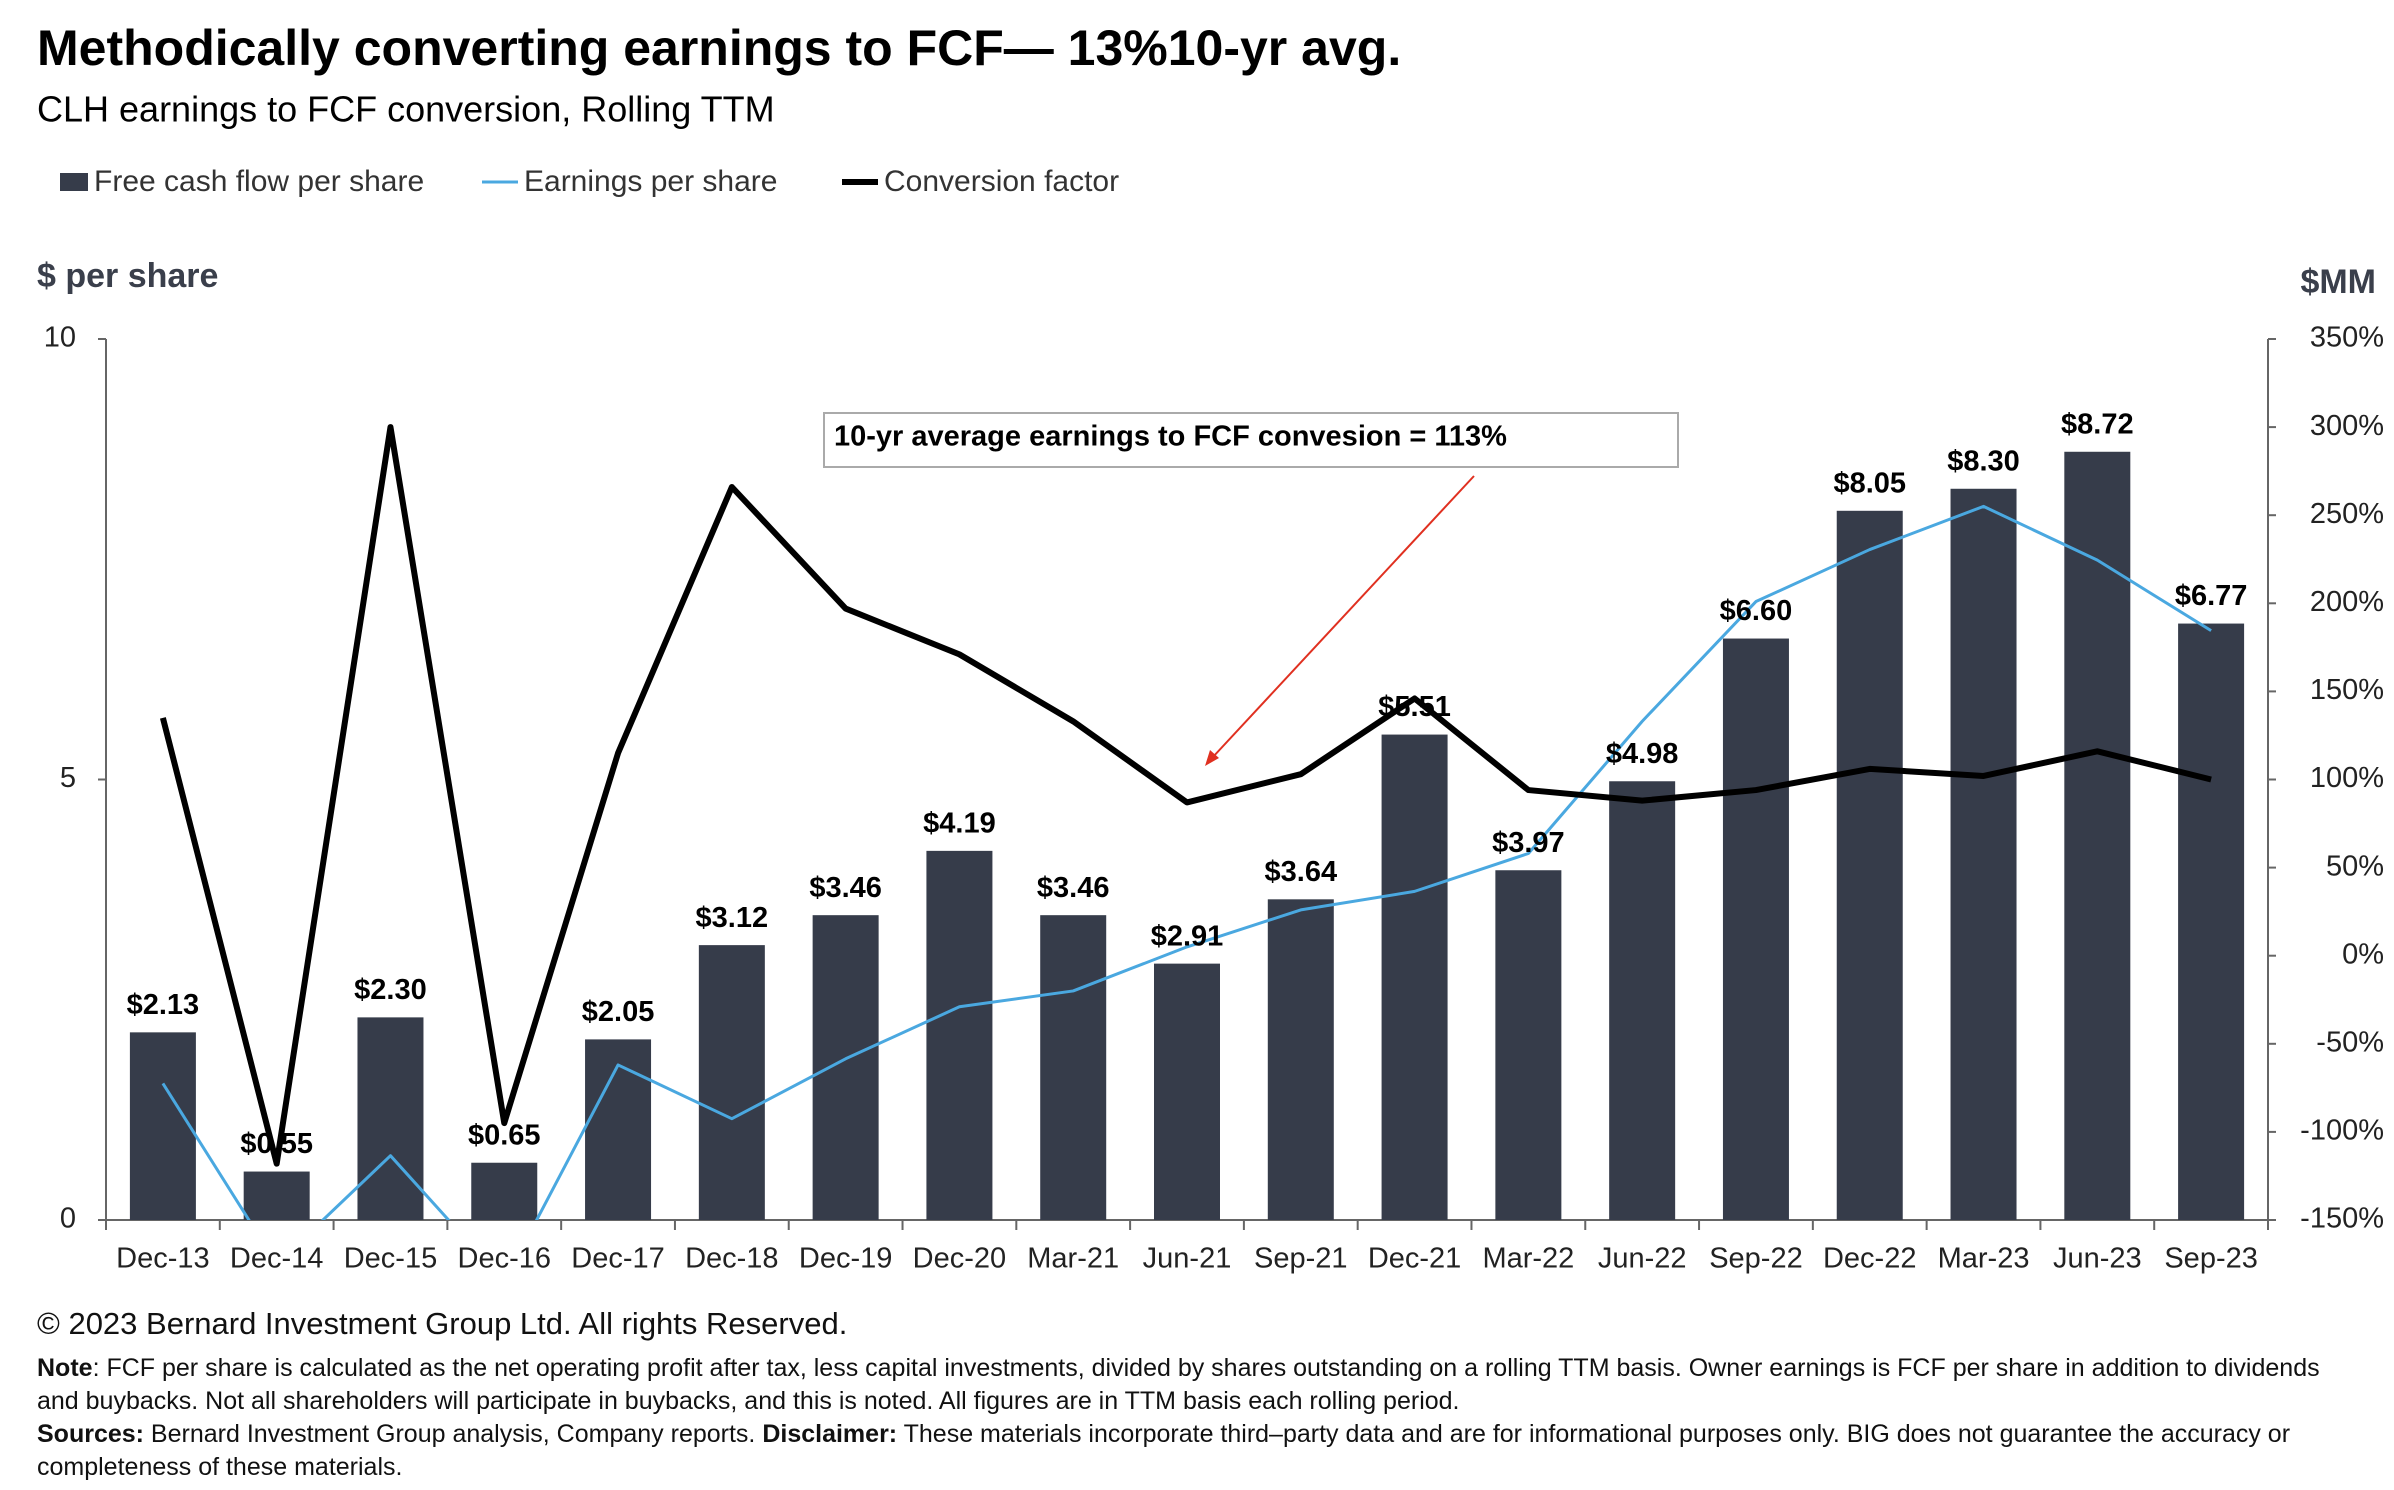 The image size is (2394, 1490). What do you see at coordinates (505, 1259) in the screenshot?
I see `x-tick-label: Dec-16` at bounding box center [505, 1259].